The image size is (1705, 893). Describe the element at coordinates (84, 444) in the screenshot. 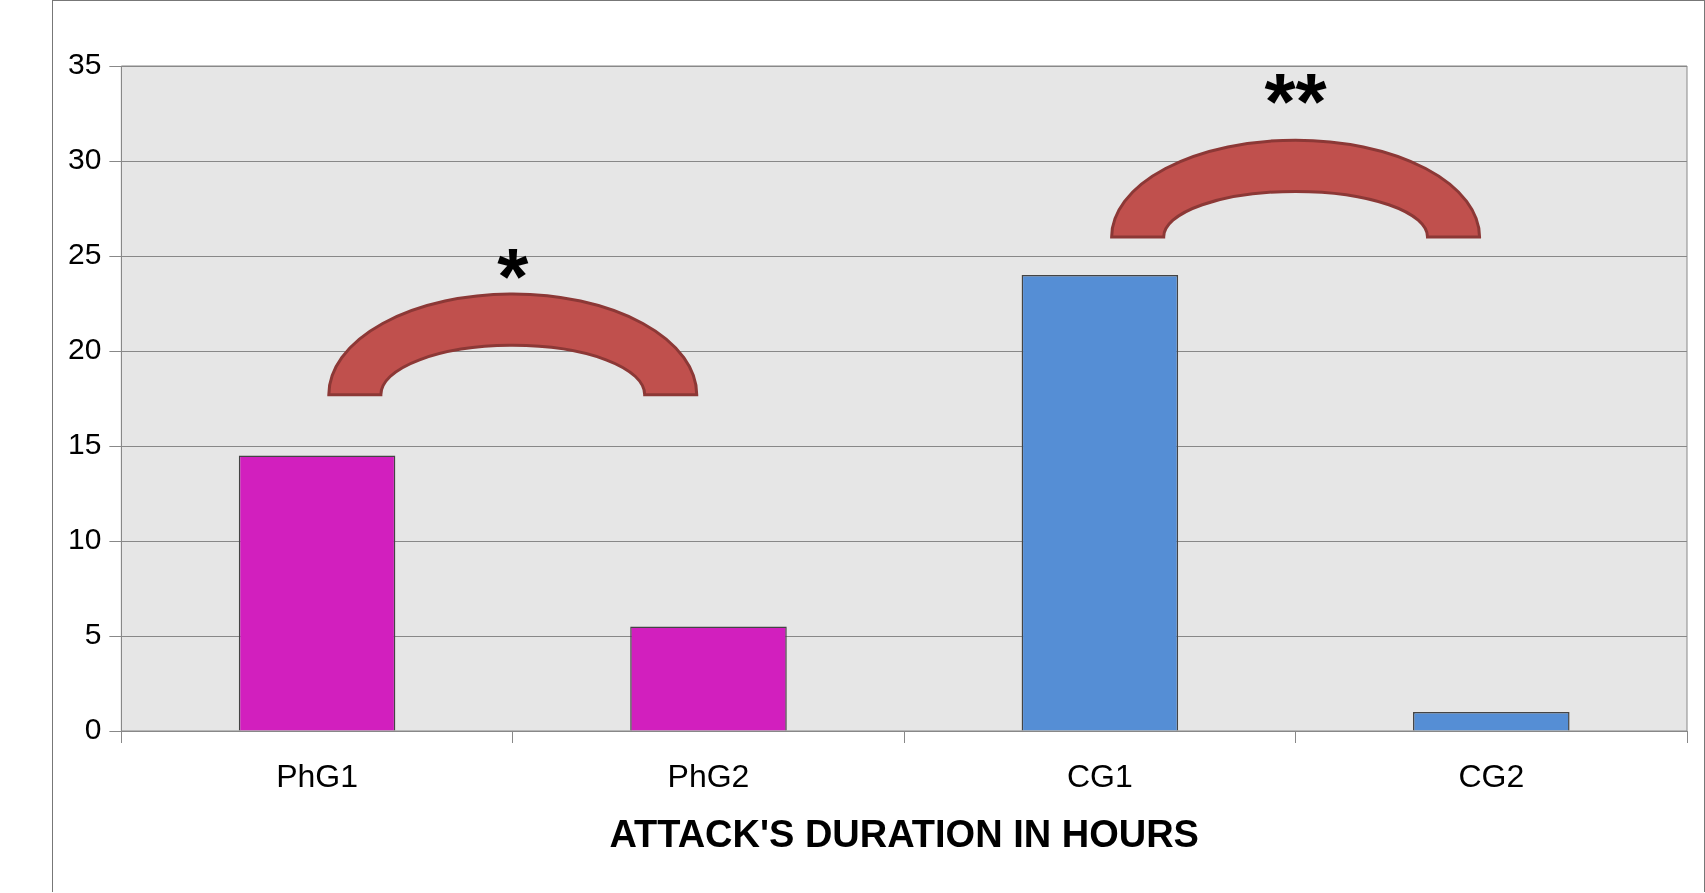

I see `y-tick-label: 15` at that location.